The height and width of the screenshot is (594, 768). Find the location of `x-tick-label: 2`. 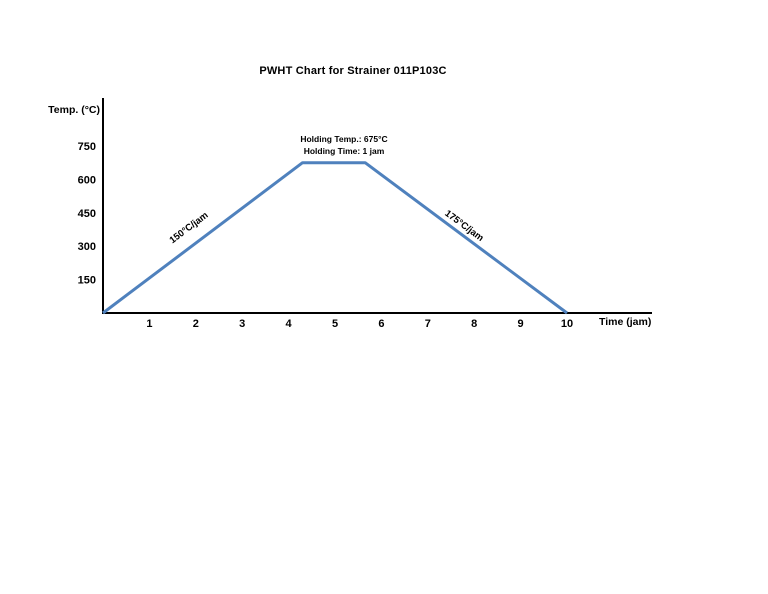

x-tick-label: 2 is located at coordinates (196, 324).